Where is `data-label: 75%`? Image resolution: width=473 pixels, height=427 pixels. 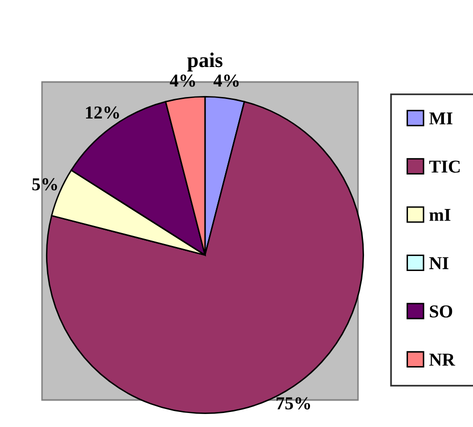 data-label: 75% is located at coordinates (293, 403).